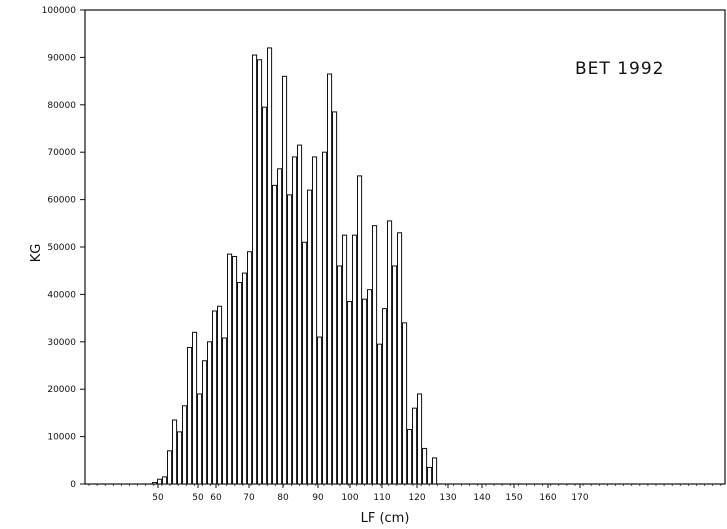 The image size is (727, 529). I want to click on x-tick-label: 80, so click(283, 498).